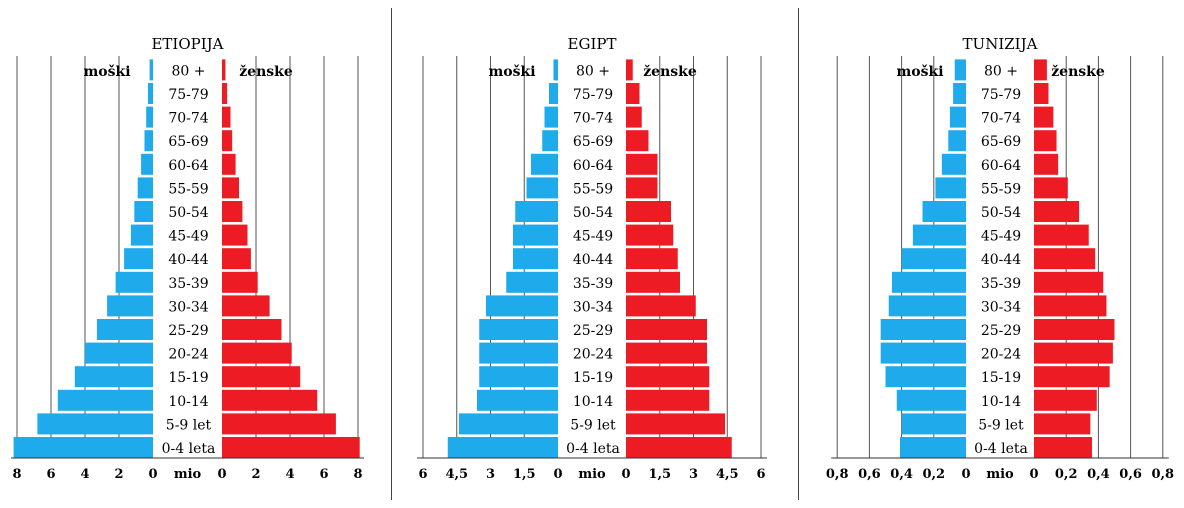  What do you see at coordinates (592, 44) in the screenshot?
I see `chart-title: EGIPT` at bounding box center [592, 44].